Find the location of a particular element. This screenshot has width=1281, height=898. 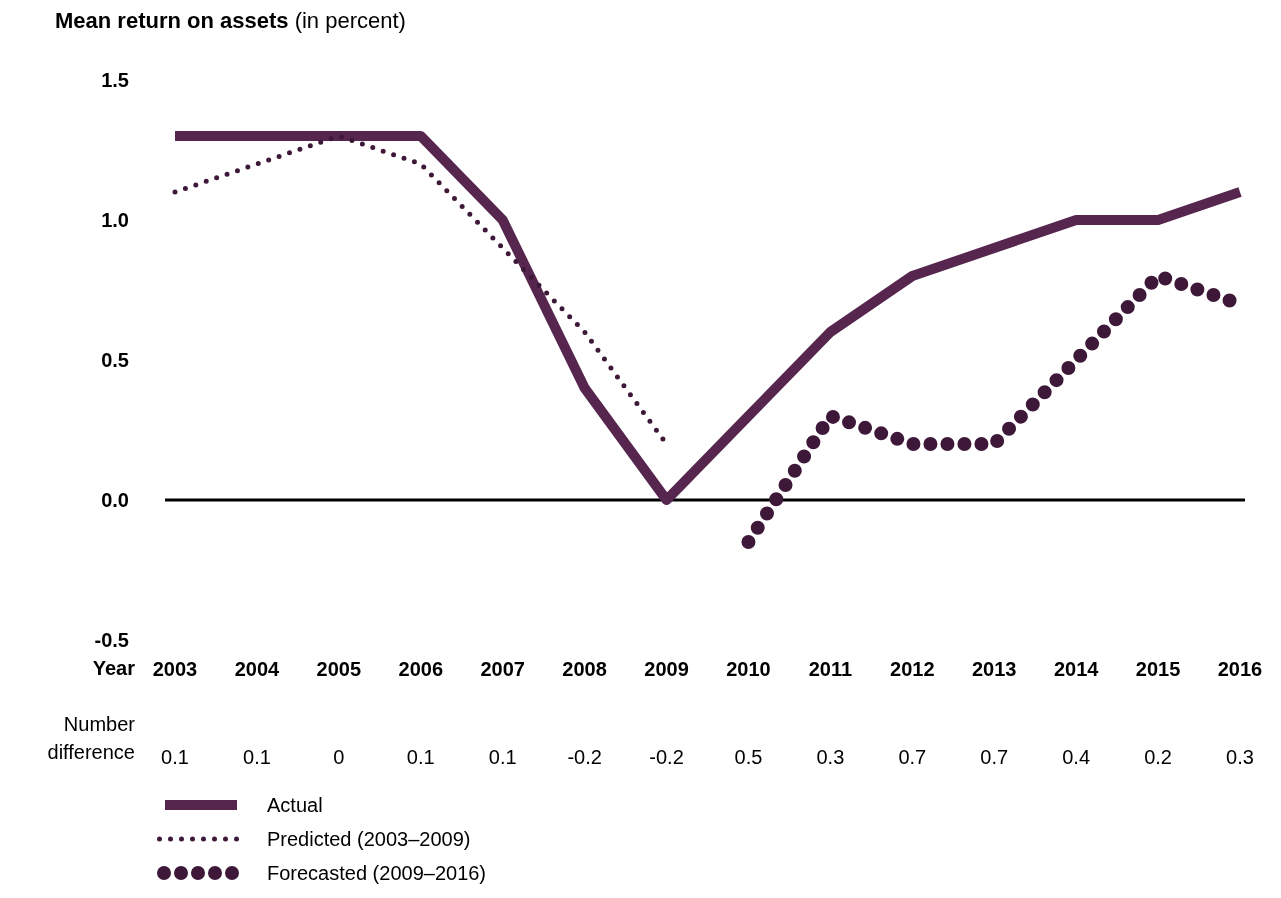

y-tick-label: 1.5 is located at coordinates (115, 80).